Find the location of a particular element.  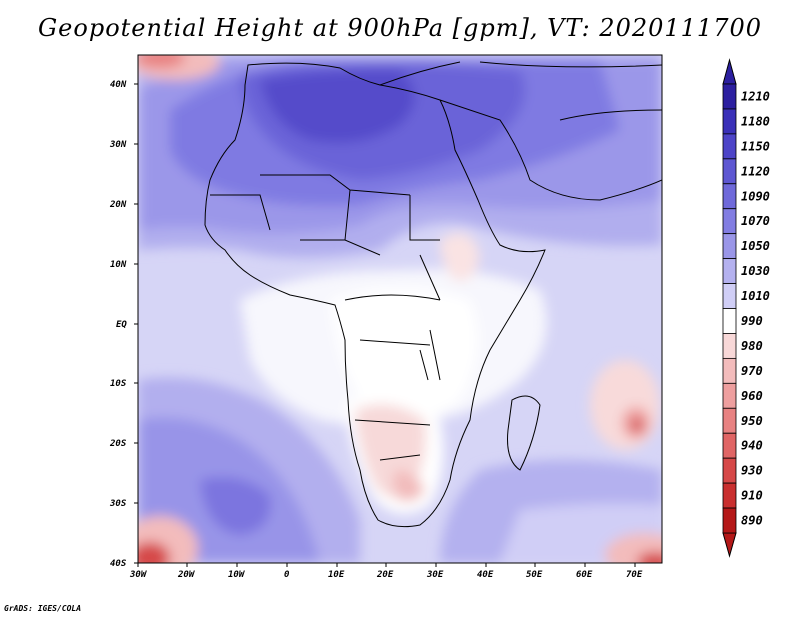

colorbar-label: 940 is located at coordinates (752, 446).